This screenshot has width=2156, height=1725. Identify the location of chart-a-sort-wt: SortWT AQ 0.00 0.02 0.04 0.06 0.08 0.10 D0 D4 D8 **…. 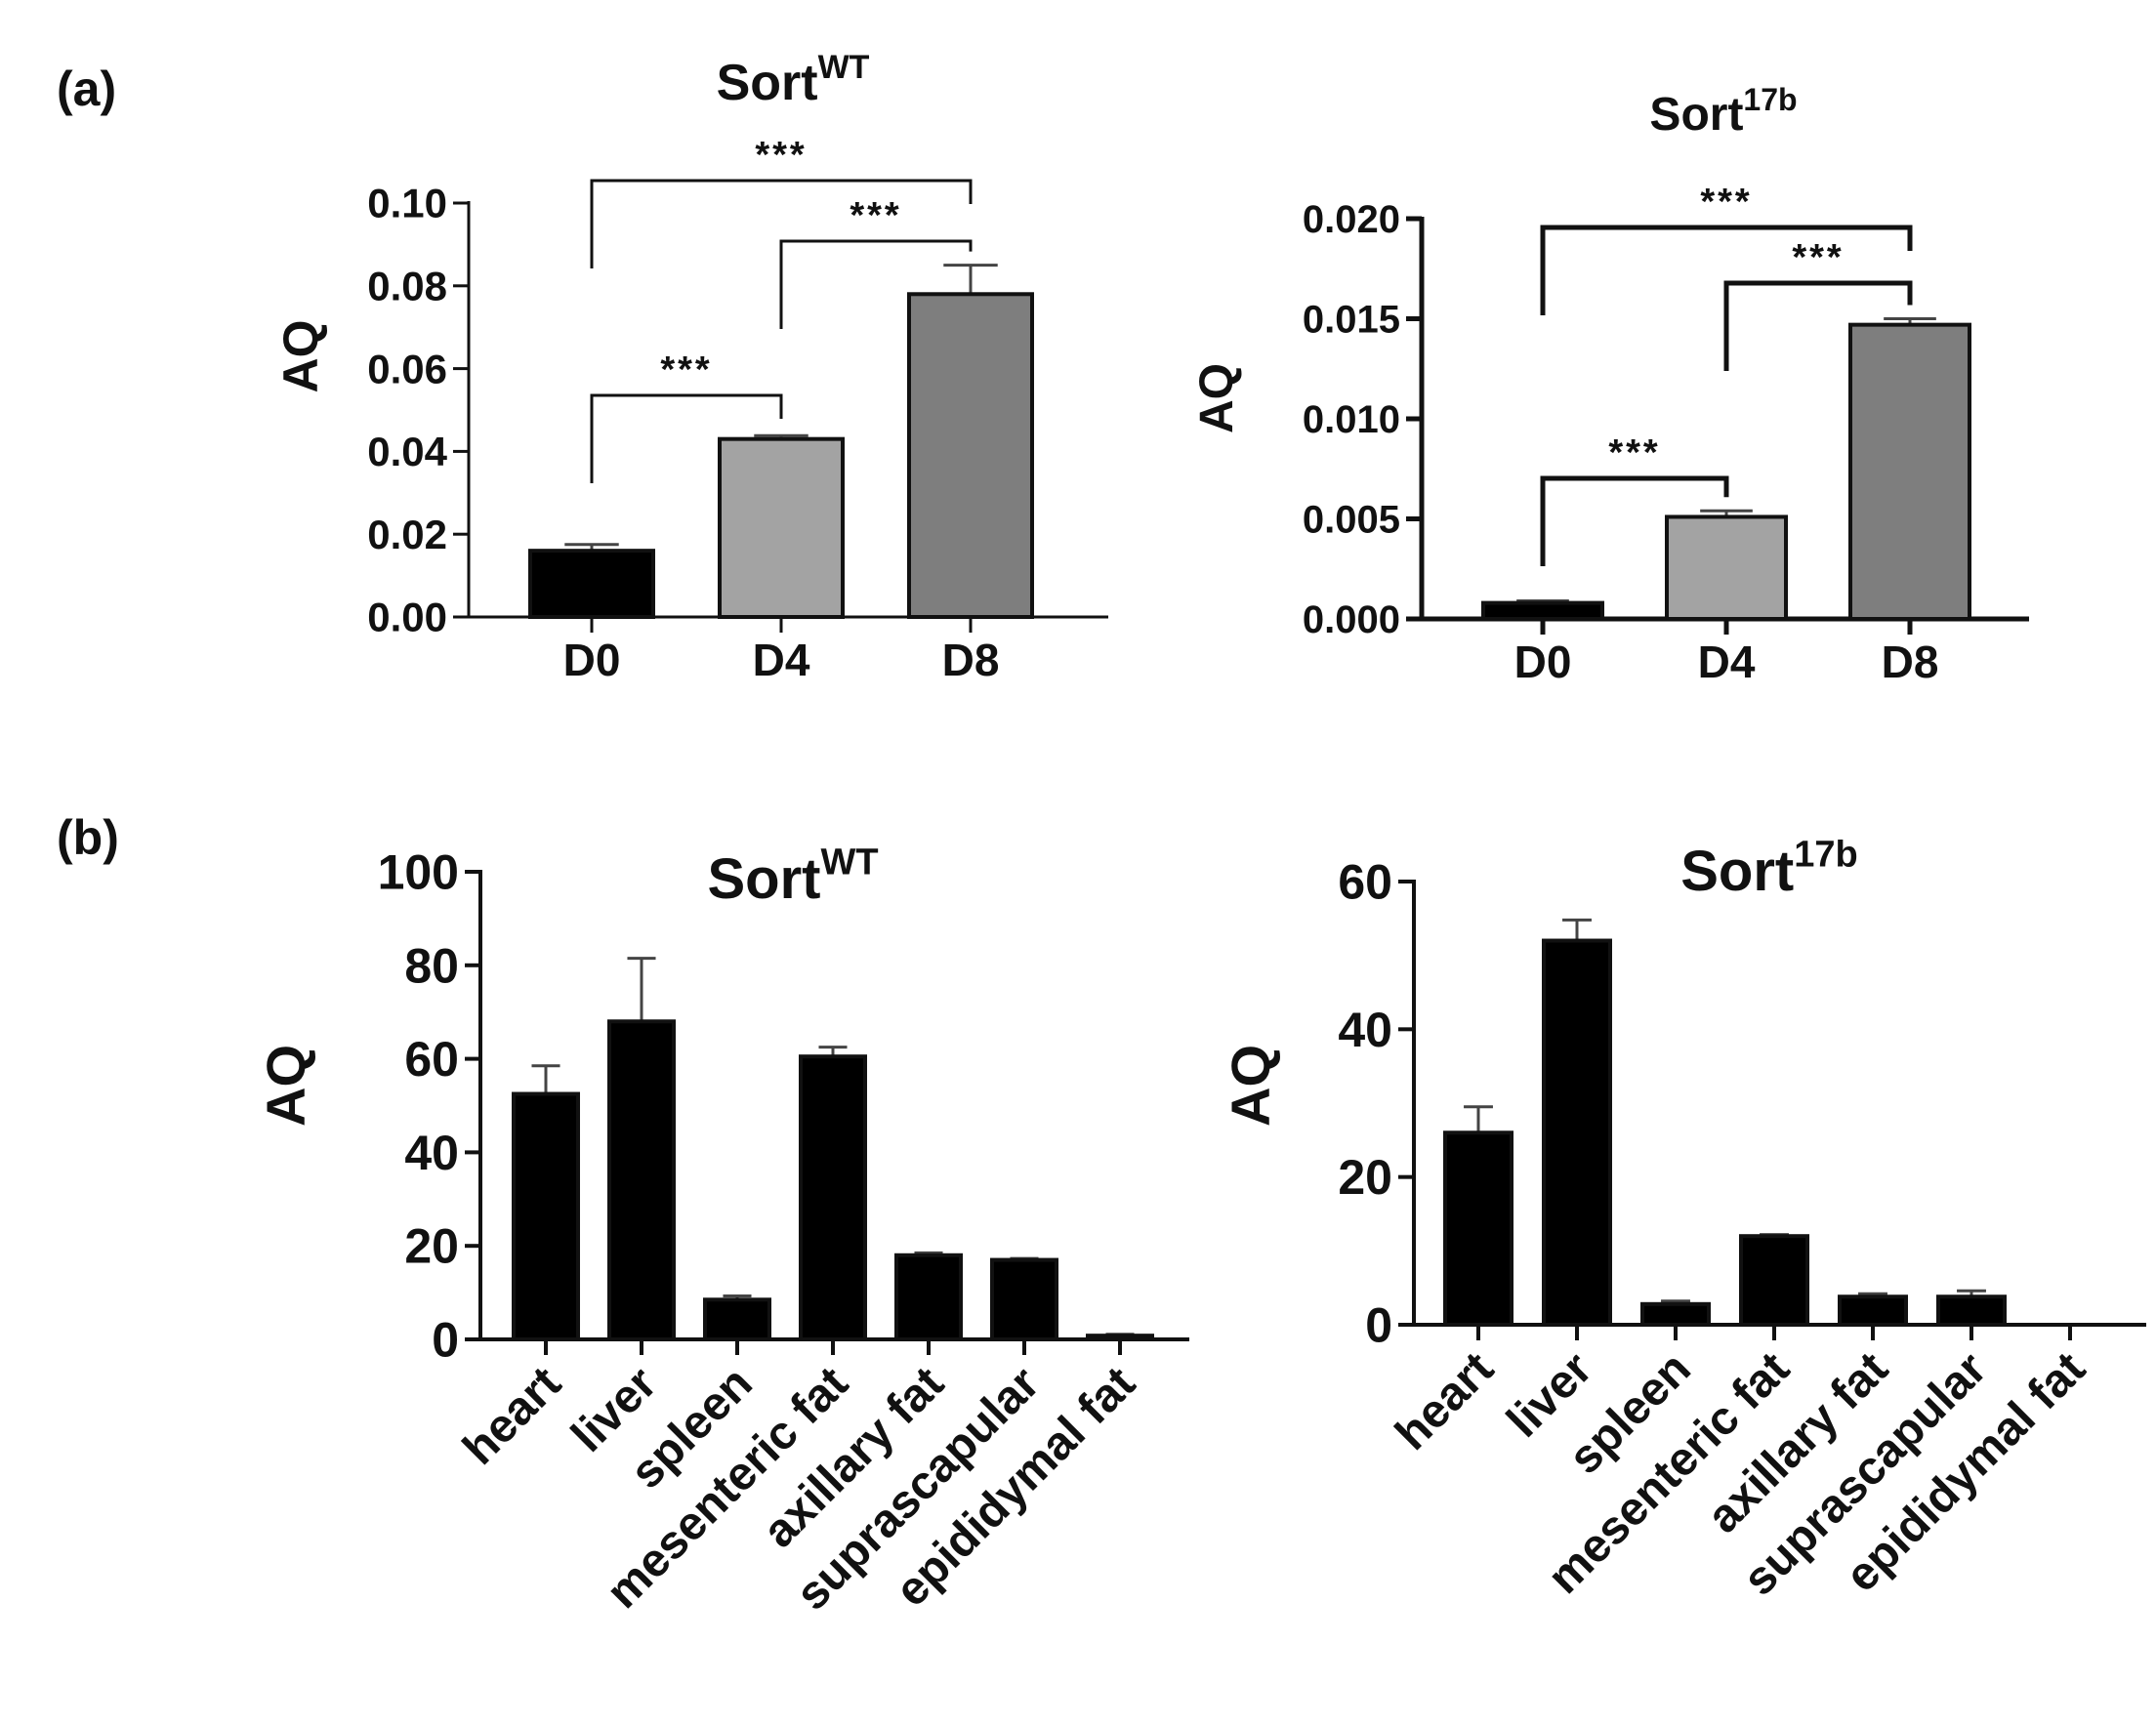
(690, 367).